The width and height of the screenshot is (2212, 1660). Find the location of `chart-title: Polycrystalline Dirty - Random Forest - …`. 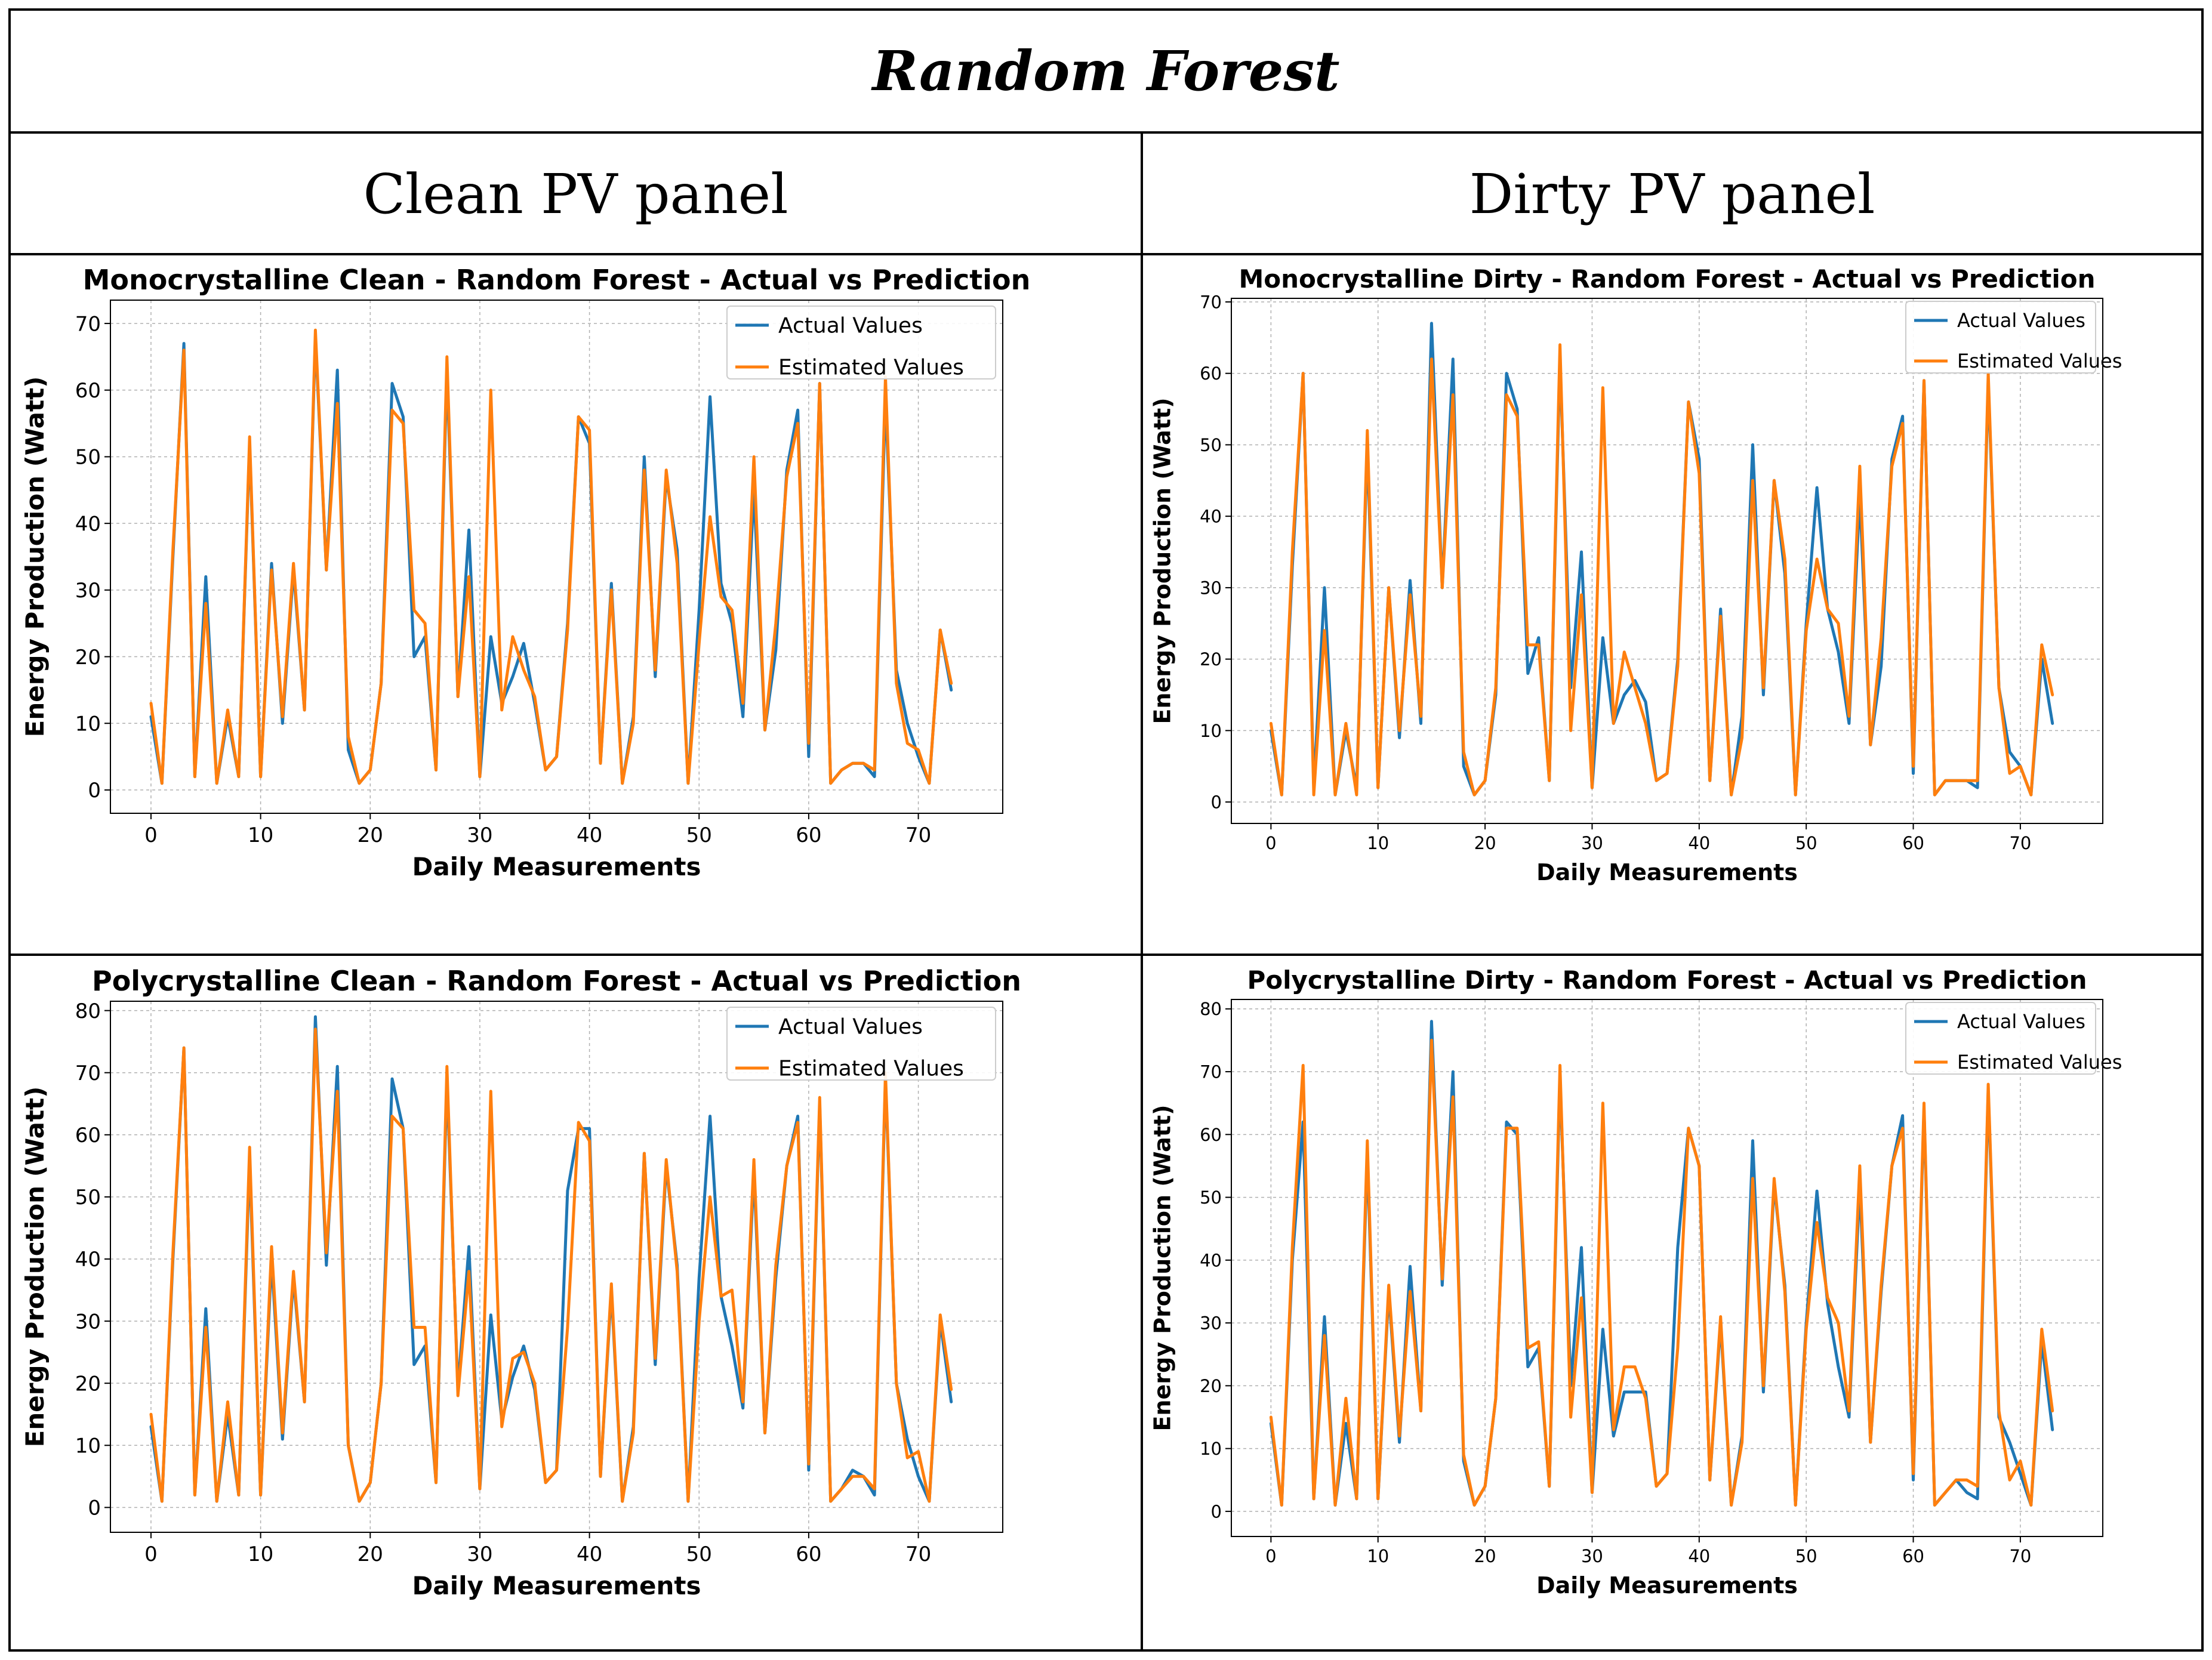

chart-title: Polycrystalline Dirty - Random Forest - … is located at coordinates (1667, 980).